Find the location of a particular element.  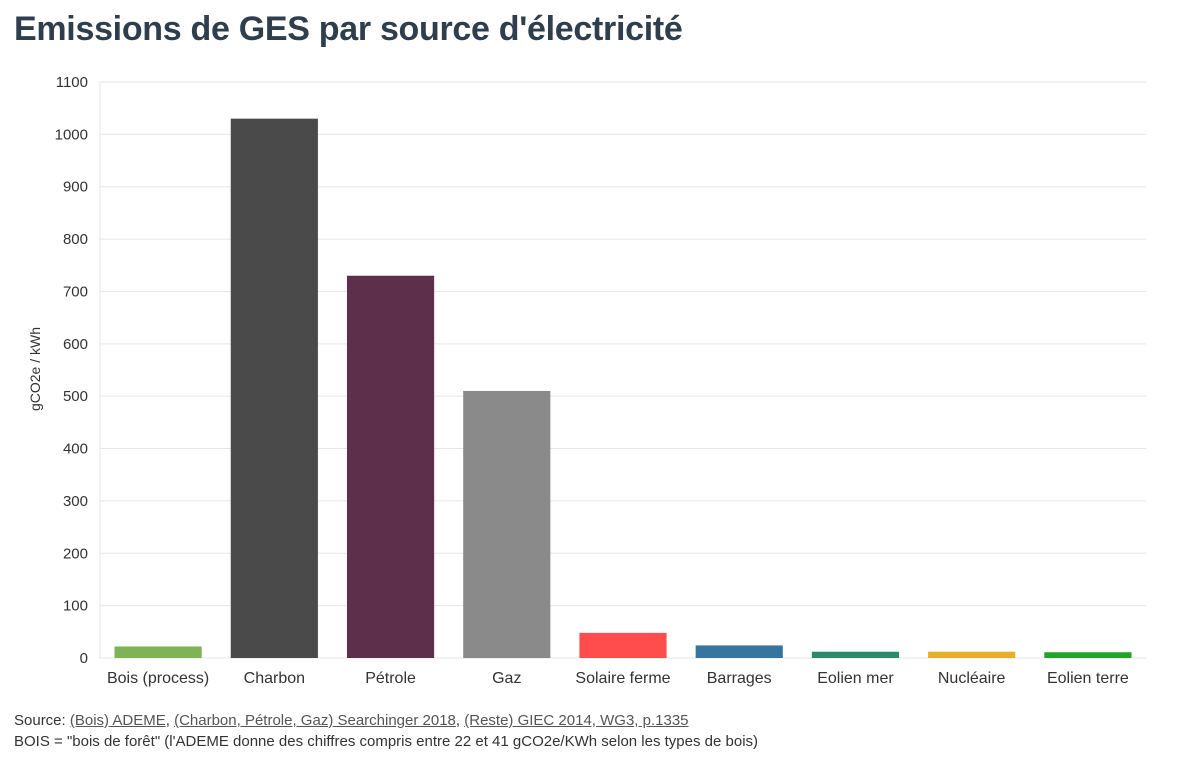

y-tick-label: 100 is located at coordinates (75, 606).